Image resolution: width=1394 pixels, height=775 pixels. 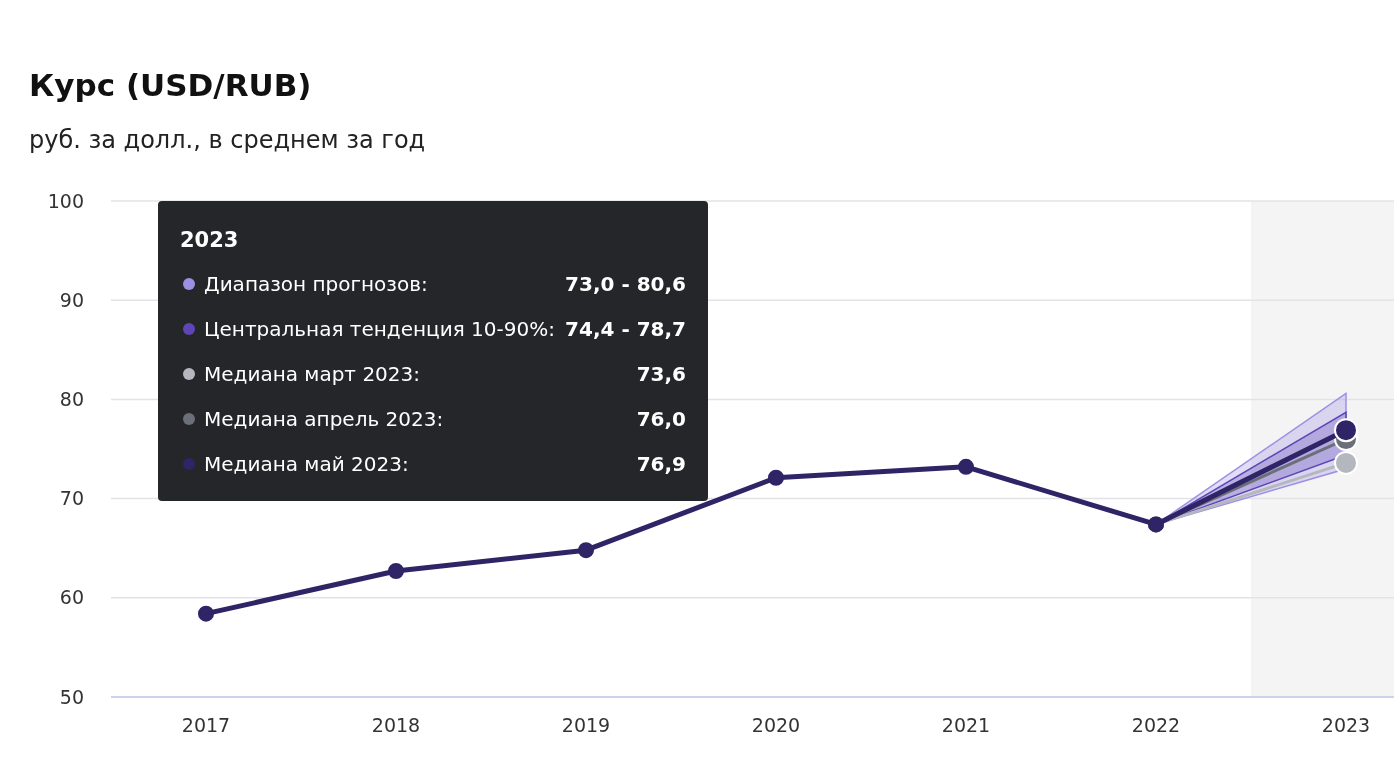 I want to click on y-tick-label: 80, so click(x=71, y=399).